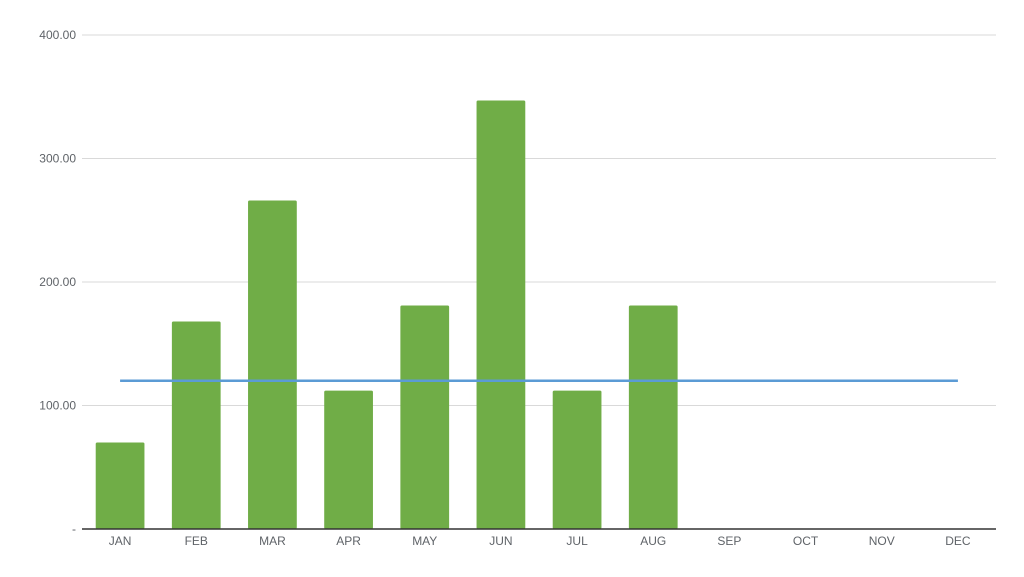  What do you see at coordinates (272, 541) in the screenshot?
I see `x-tick-label: MAR` at bounding box center [272, 541].